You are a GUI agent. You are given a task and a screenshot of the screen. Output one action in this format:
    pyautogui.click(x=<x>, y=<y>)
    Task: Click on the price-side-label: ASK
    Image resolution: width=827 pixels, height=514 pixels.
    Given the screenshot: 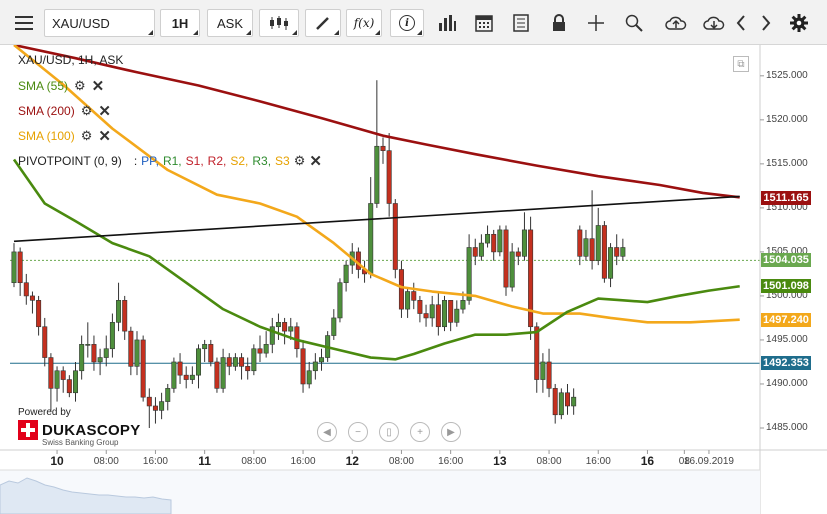 What is the action you would take?
    pyautogui.click(x=229, y=23)
    